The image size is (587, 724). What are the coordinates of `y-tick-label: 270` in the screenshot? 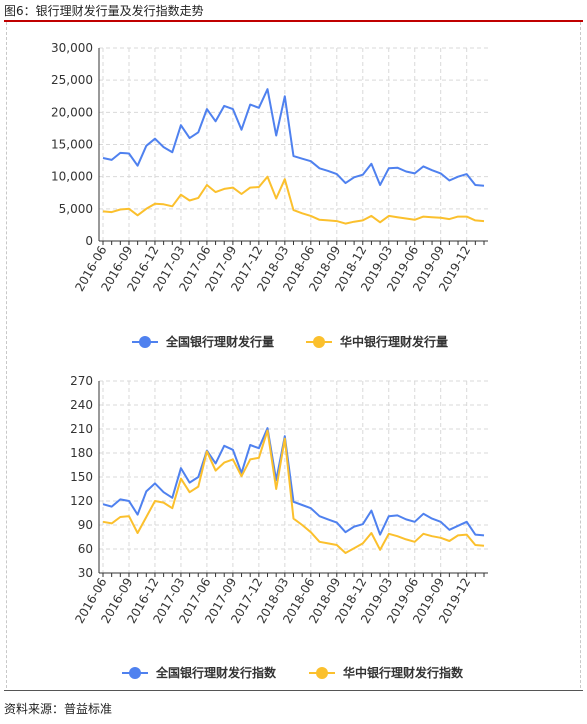 It's located at (81, 381).